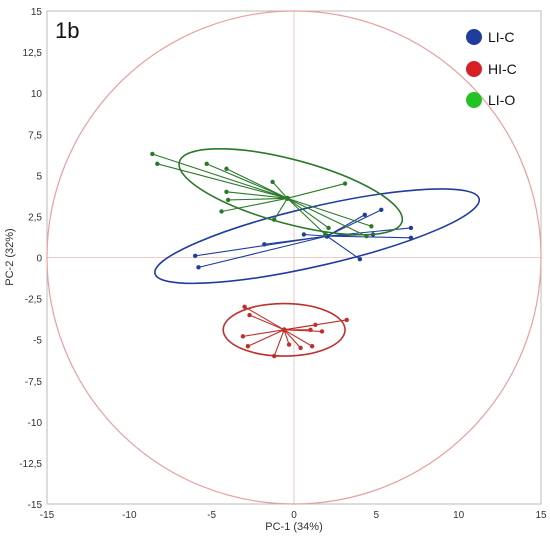 The height and width of the screenshot is (542, 550). I want to click on series-li-c, so click(317, 236).